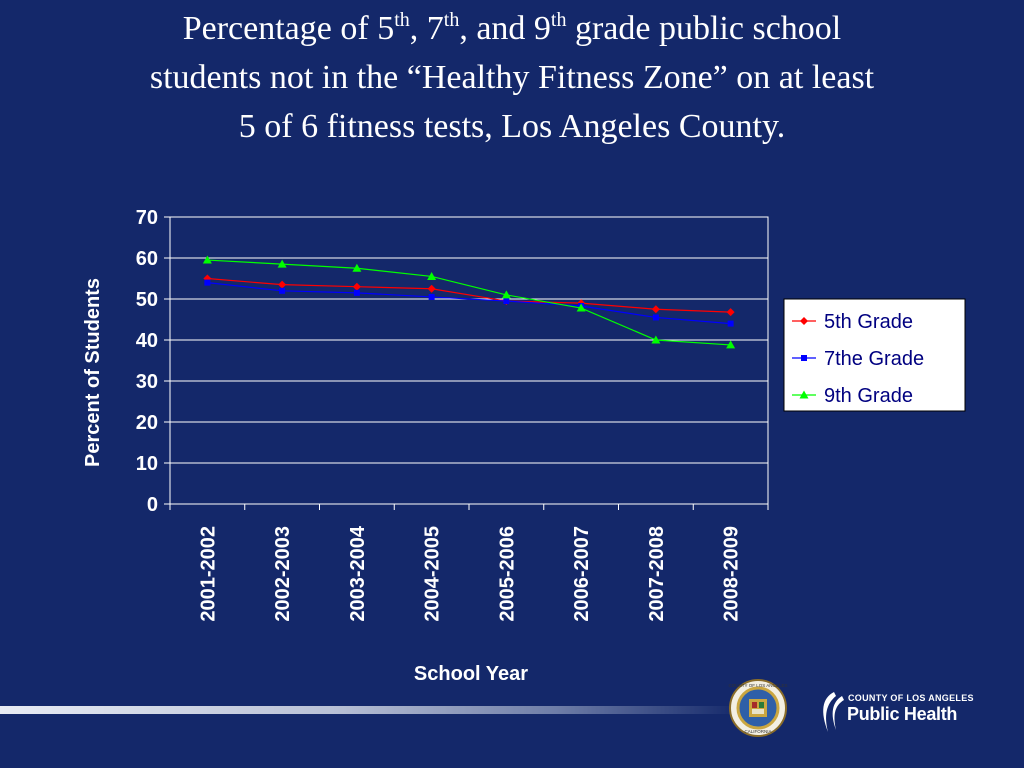 The width and height of the screenshot is (1024, 768). I want to click on seal-text: CALIFORNIA, so click(757, 731).